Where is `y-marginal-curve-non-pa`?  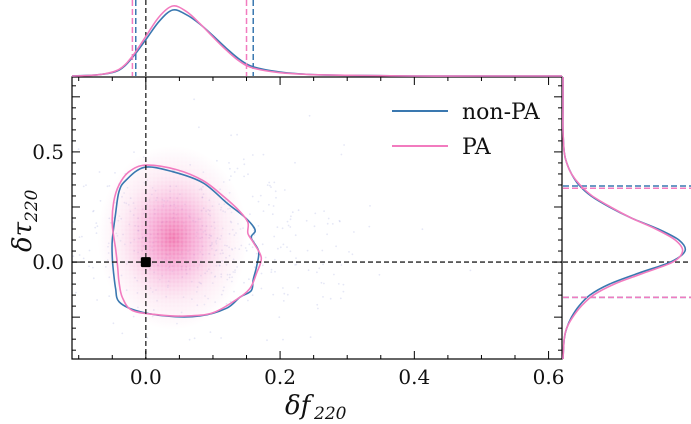 y-marginal-curve-non-pa is located at coordinates (624, 218).